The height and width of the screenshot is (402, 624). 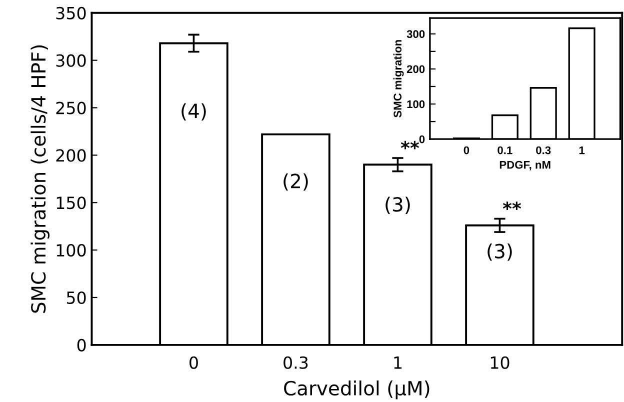 What do you see at coordinates (398, 79) in the screenshot?
I see `y-axis-title: SMC migration` at bounding box center [398, 79].